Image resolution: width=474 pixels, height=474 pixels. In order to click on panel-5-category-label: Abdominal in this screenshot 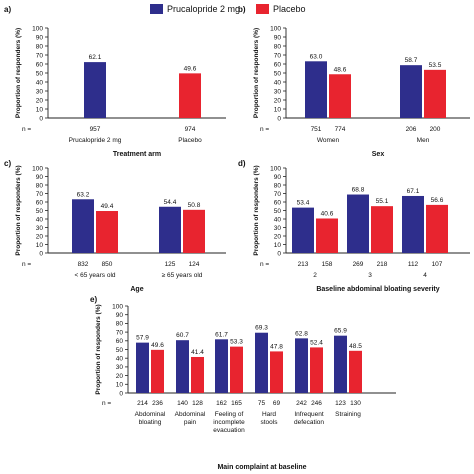, I will do `click(150, 414)`.